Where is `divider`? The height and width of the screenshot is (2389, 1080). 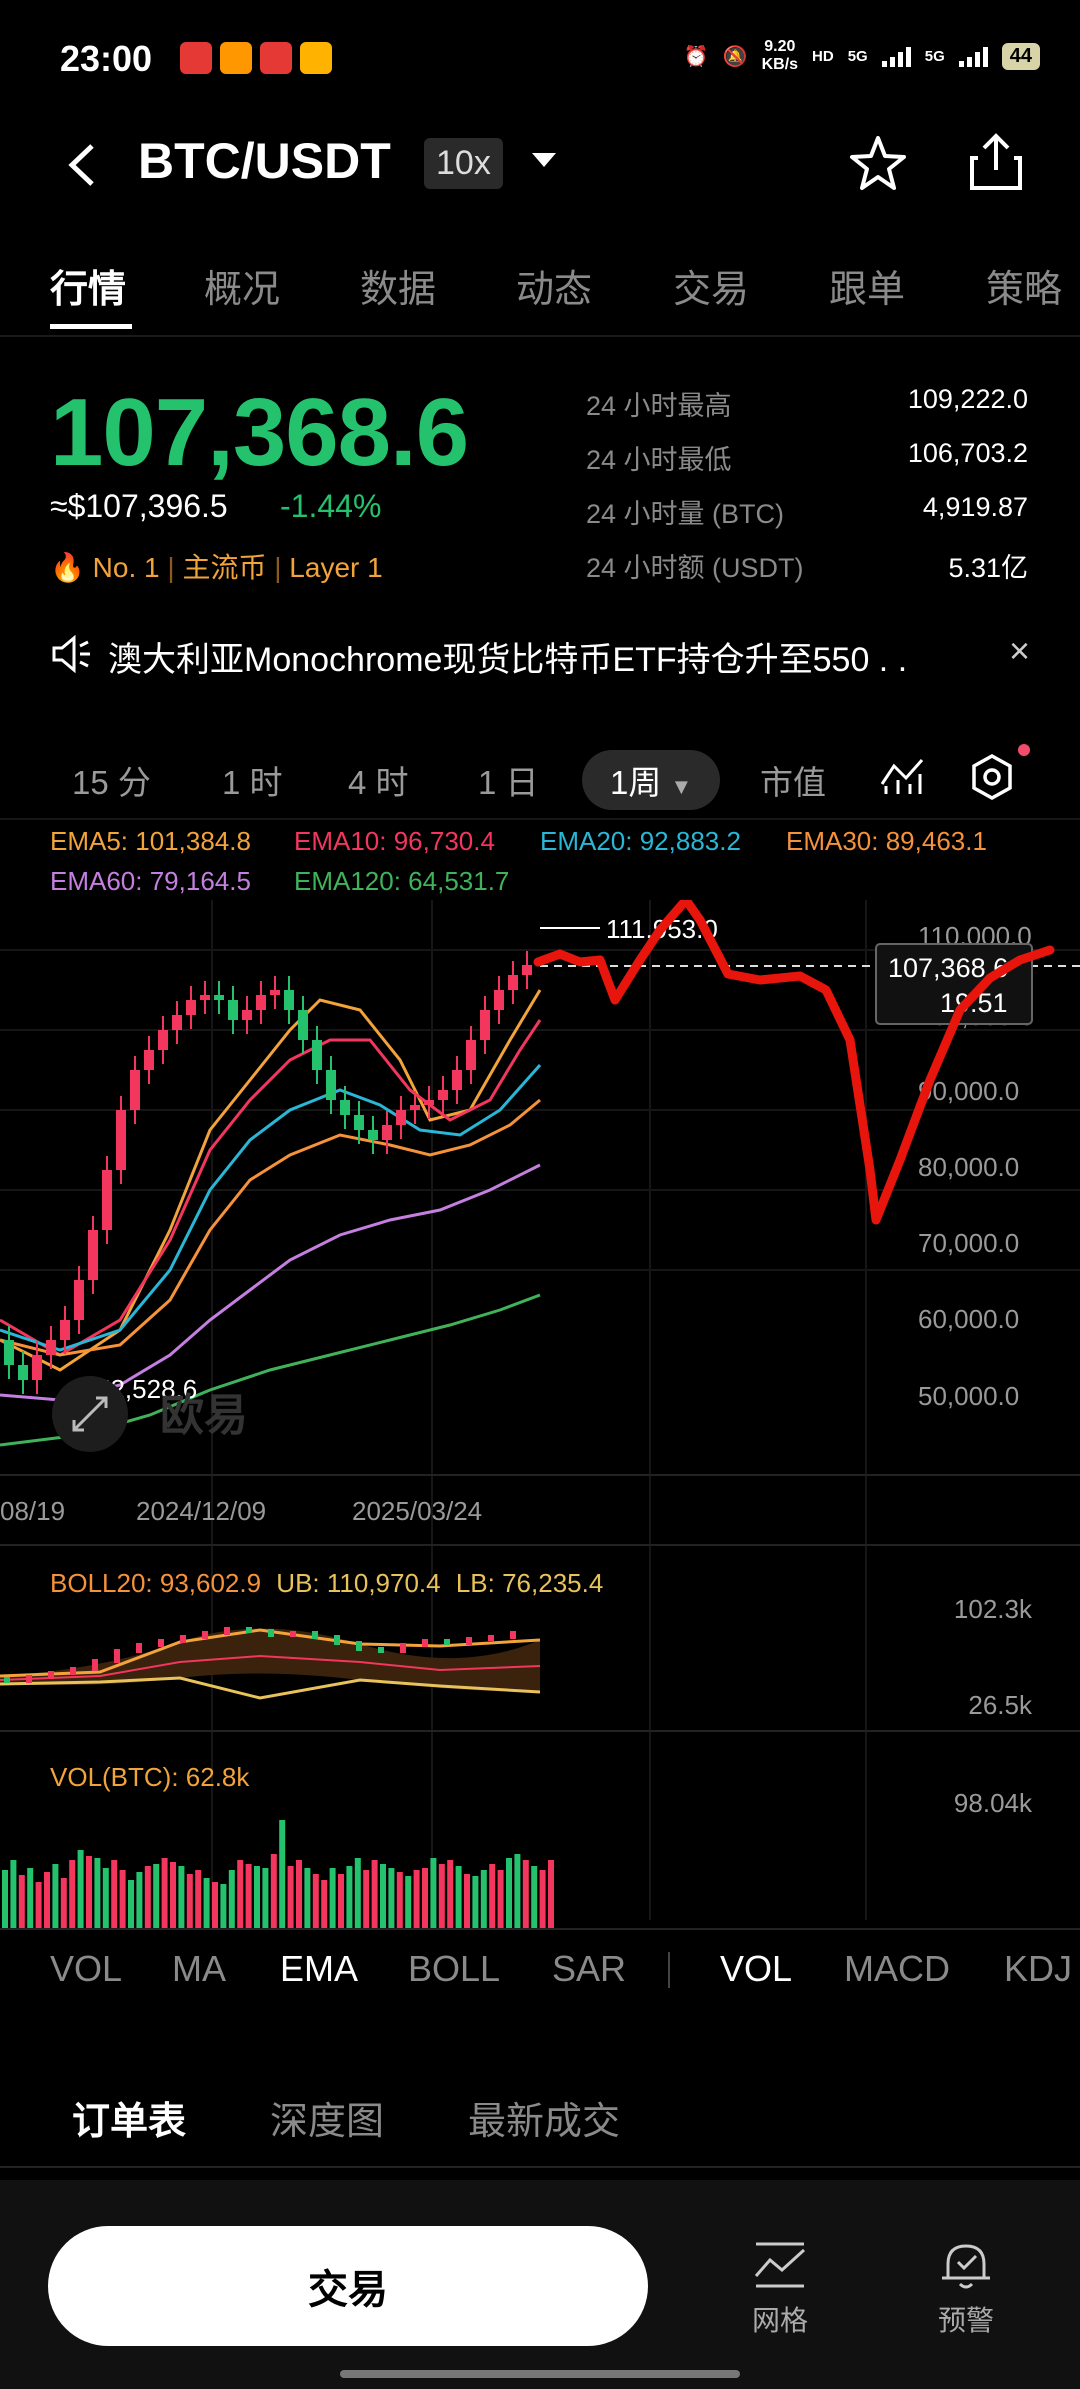 divider is located at coordinates (540, 819).